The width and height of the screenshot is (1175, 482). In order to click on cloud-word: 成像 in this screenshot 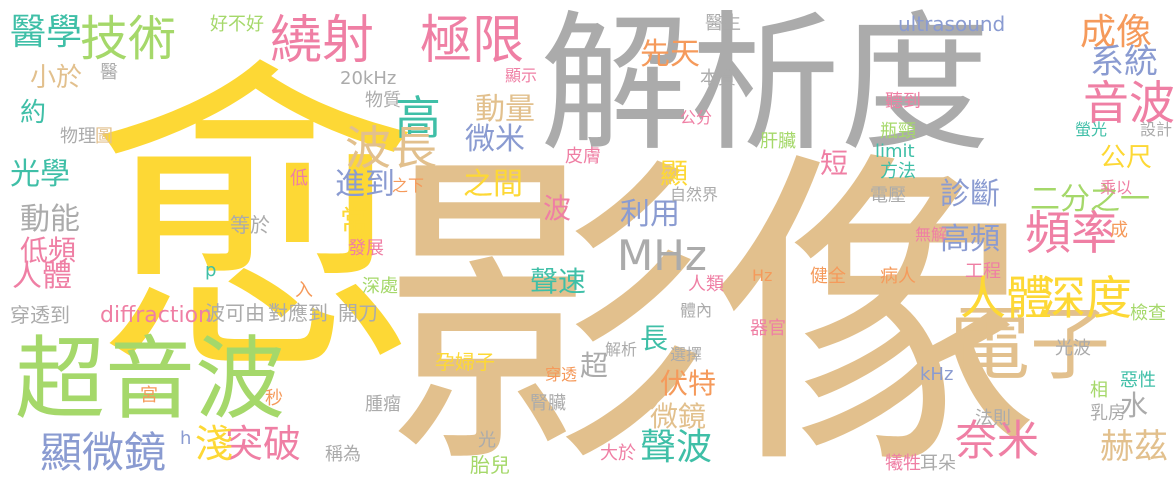, I will do `click(1116, 32)`.